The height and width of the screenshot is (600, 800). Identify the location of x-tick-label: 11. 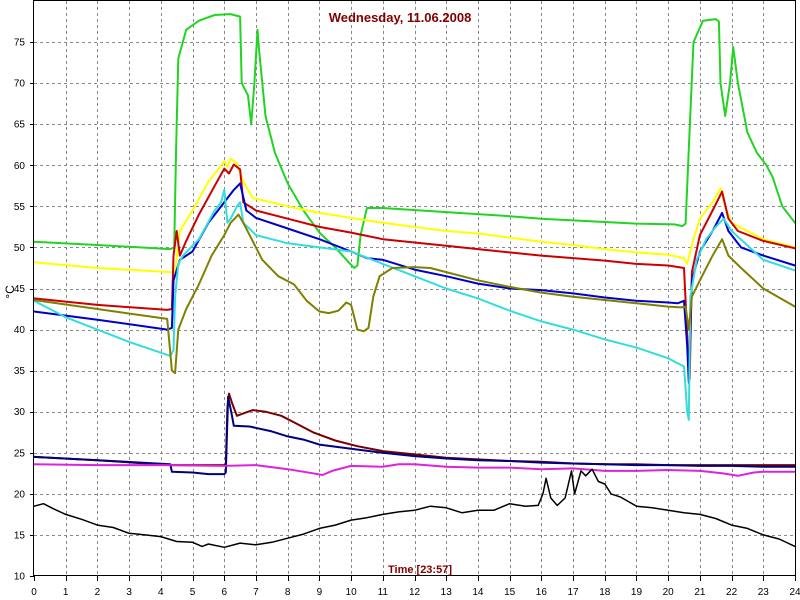
(383, 592).